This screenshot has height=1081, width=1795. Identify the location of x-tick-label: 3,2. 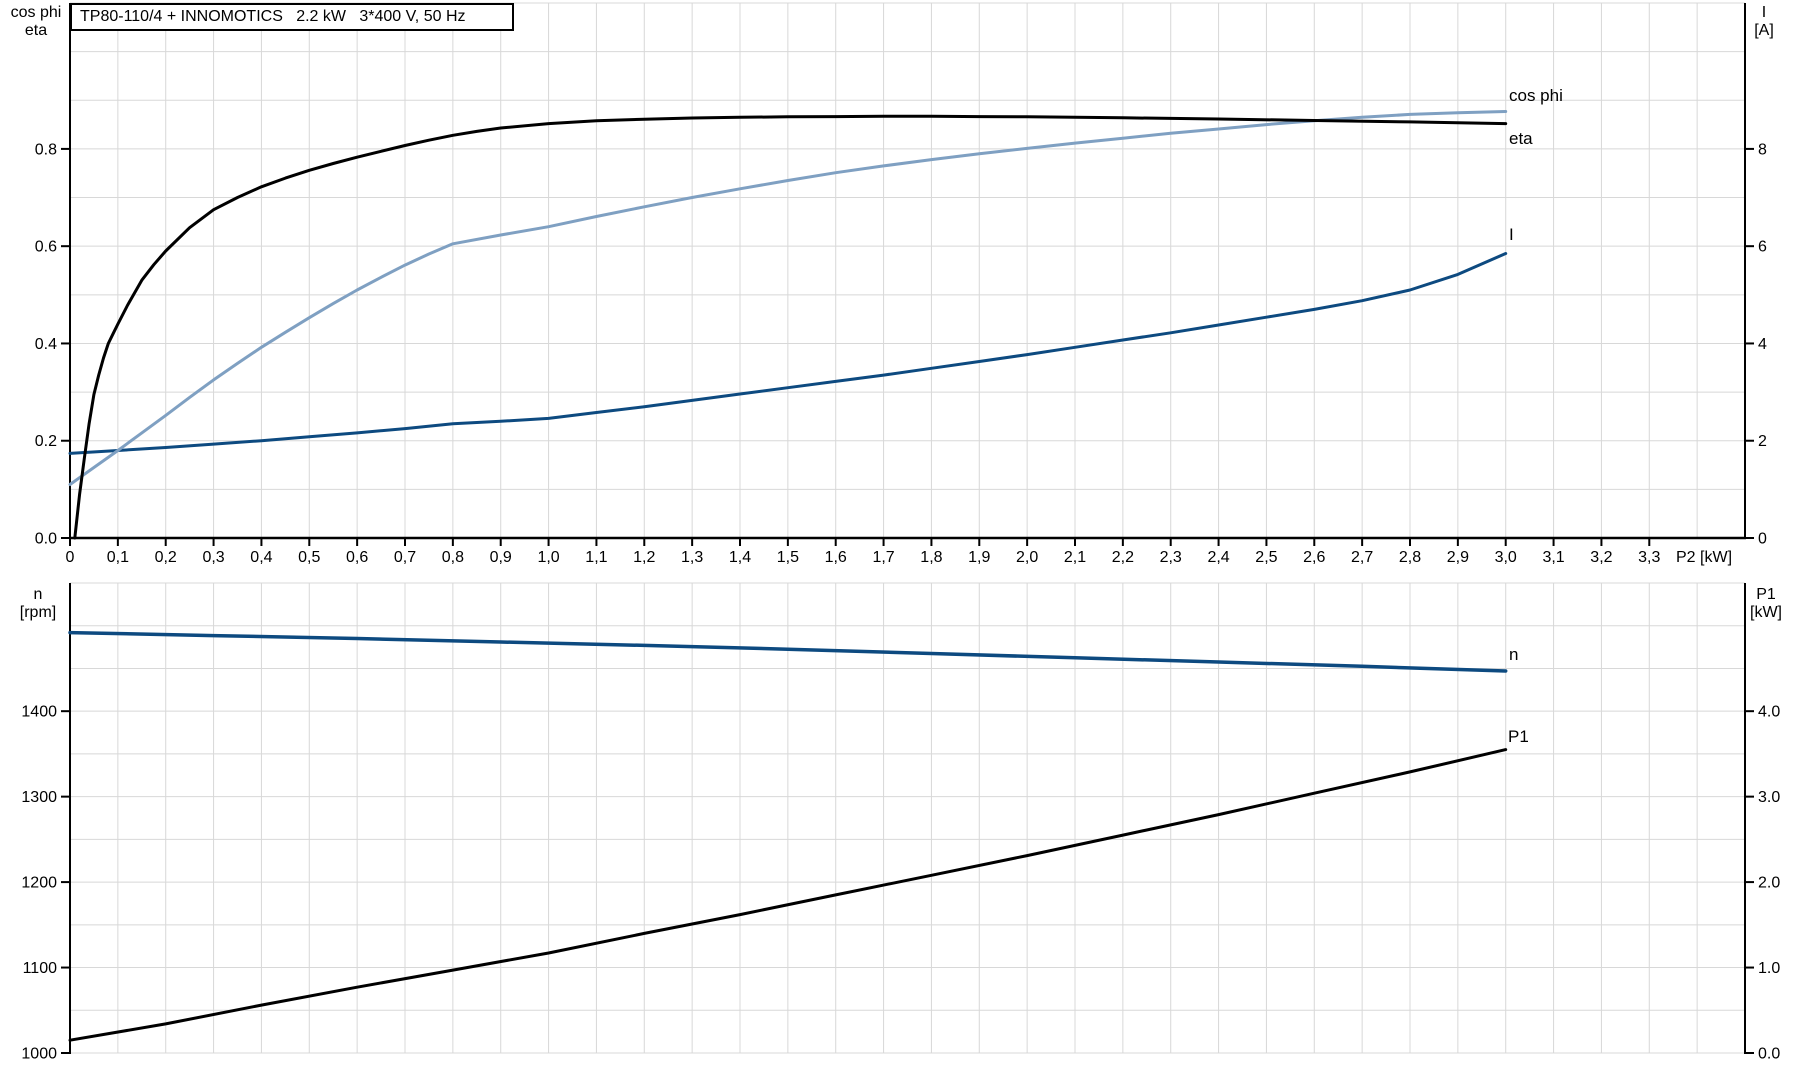
(1601, 557).